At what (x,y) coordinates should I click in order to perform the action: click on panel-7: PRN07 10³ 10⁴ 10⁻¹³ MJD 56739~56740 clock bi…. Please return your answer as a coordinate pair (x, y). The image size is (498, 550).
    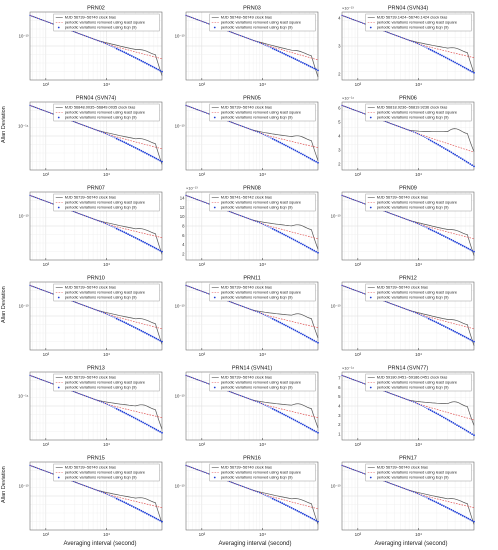
    Looking at the image, I should click on (91, 226).